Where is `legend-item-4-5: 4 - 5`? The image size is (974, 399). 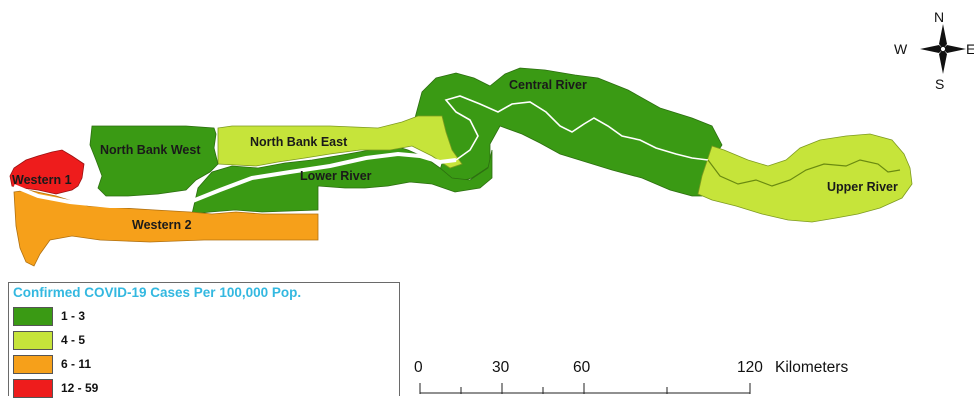 legend-item-4-5: 4 - 5 is located at coordinates (113, 341).